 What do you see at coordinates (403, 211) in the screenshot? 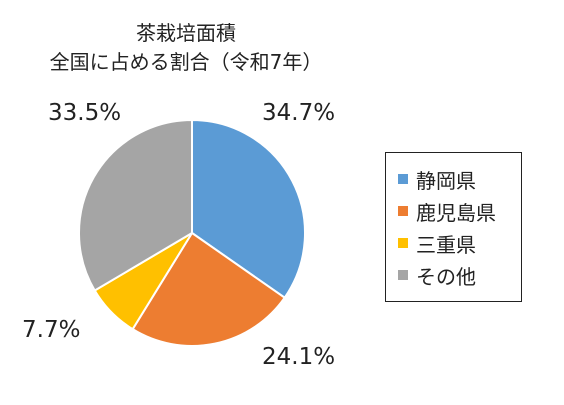
I see `legend-swatch-kagoshima` at bounding box center [403, 211].